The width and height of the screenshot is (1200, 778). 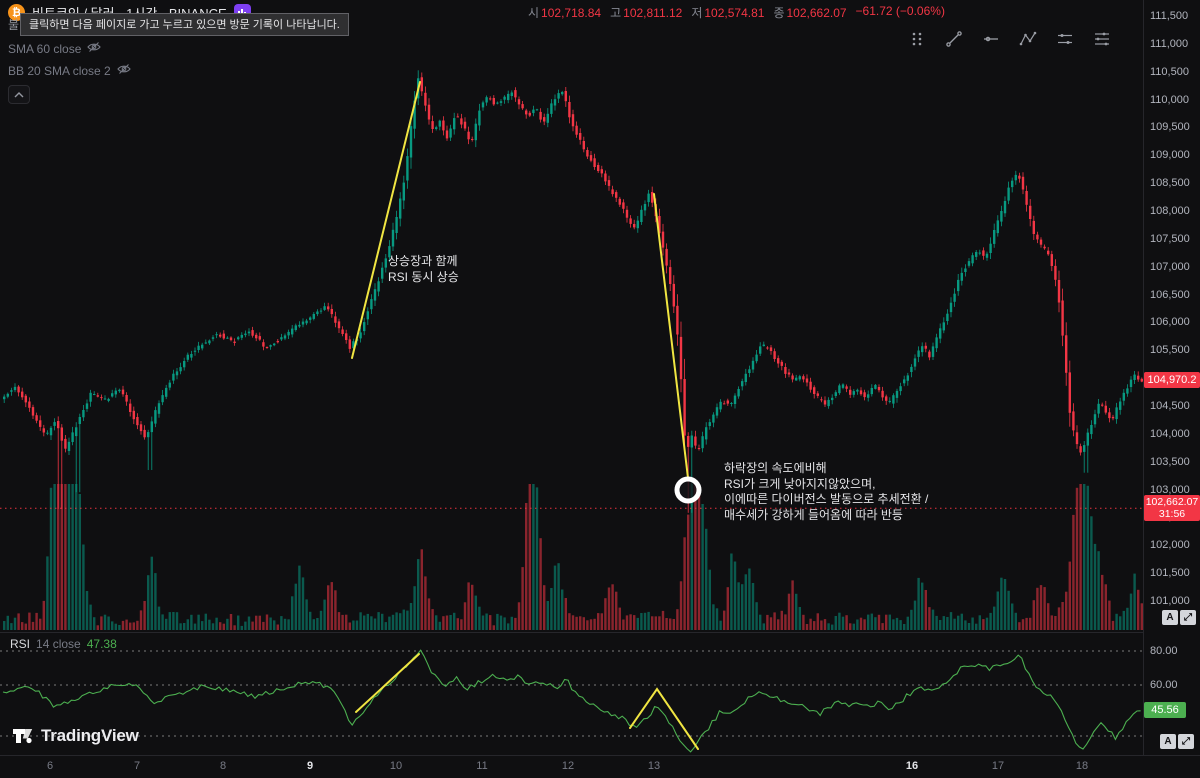 What do you see at coordinates (1170, 489) in the screenshot?
I see `price-tick-label: 103,000` at bounding box center [1170, 489].